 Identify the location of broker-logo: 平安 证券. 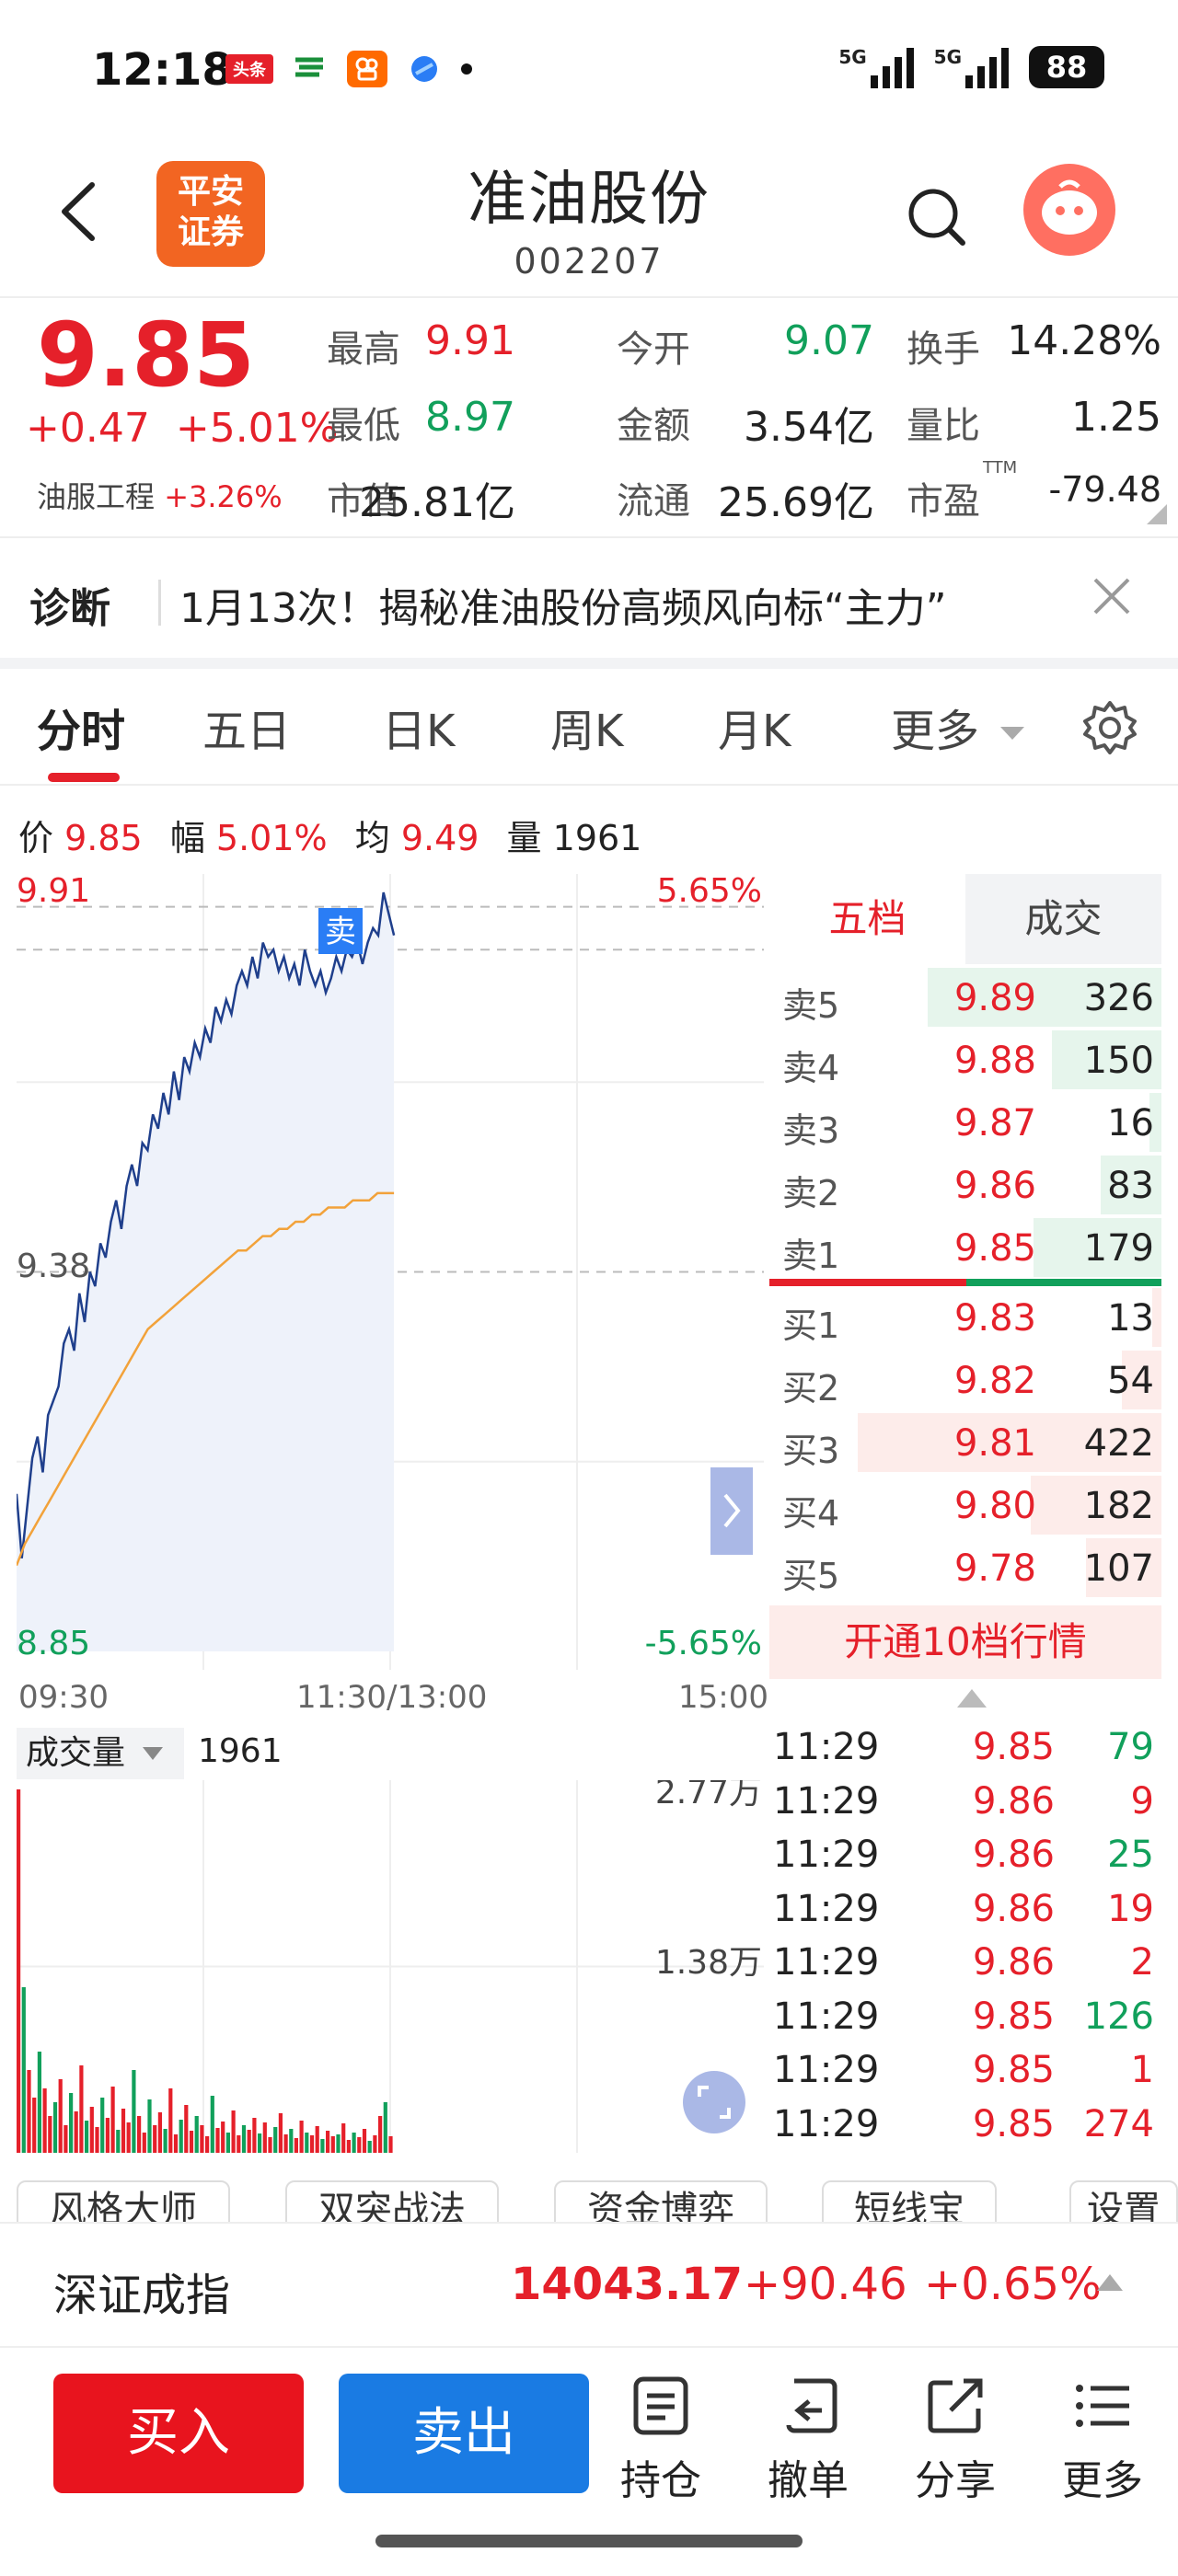
(210, 214).